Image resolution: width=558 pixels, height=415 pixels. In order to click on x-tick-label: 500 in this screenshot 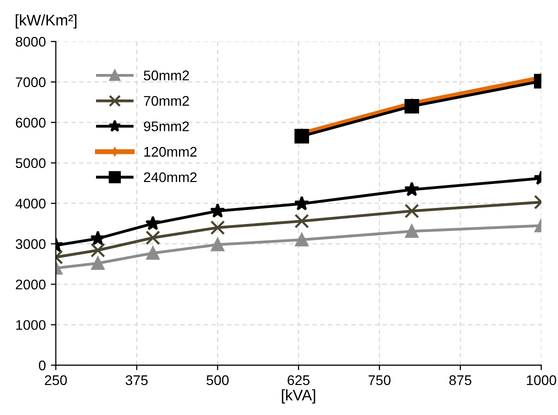, I will do `click(217, 380)`.